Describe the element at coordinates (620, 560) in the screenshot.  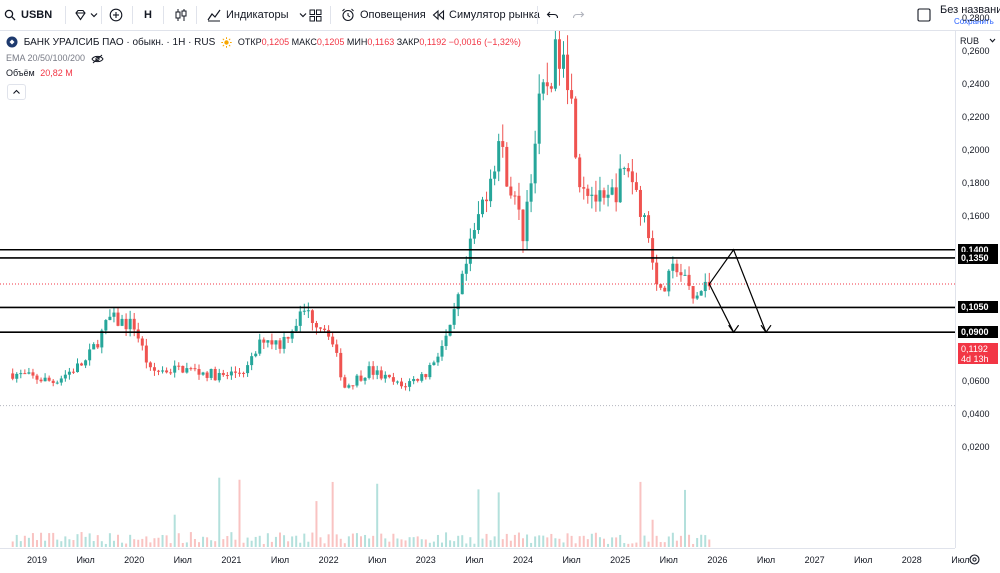
I see `time-tick-label: 2025` at that location.